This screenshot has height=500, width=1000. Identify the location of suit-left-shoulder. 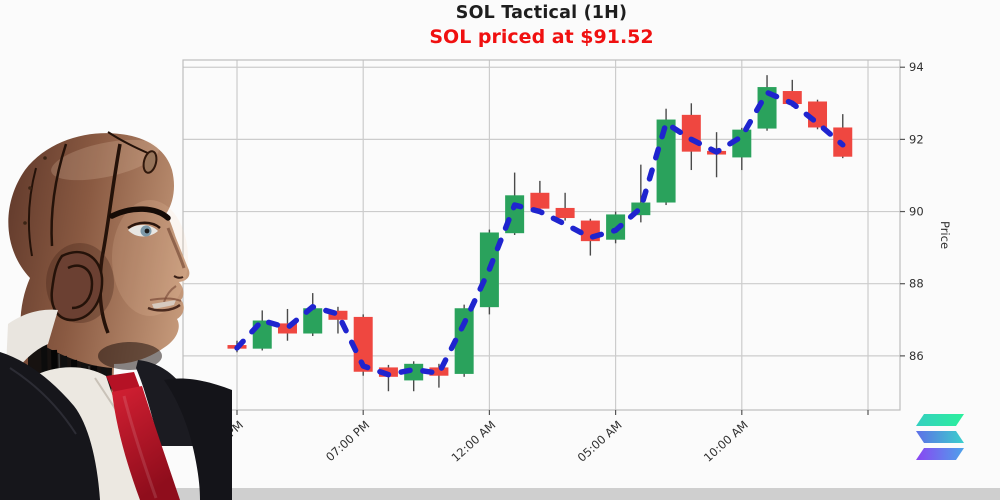
(50, 426).